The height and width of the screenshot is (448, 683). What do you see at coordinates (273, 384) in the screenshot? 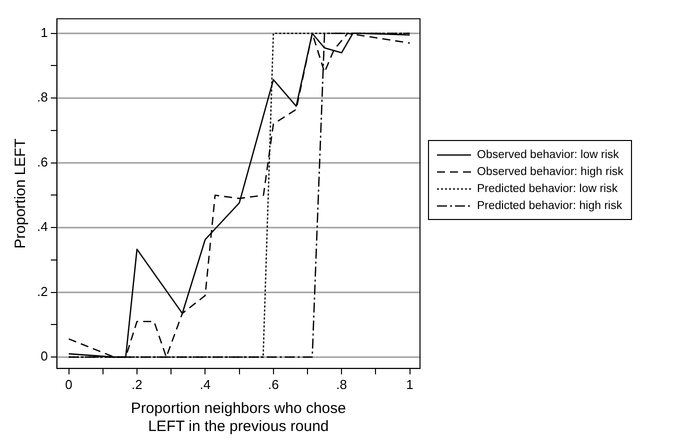
I see `x-tick-label: .6` at bounding box center [273, 384].